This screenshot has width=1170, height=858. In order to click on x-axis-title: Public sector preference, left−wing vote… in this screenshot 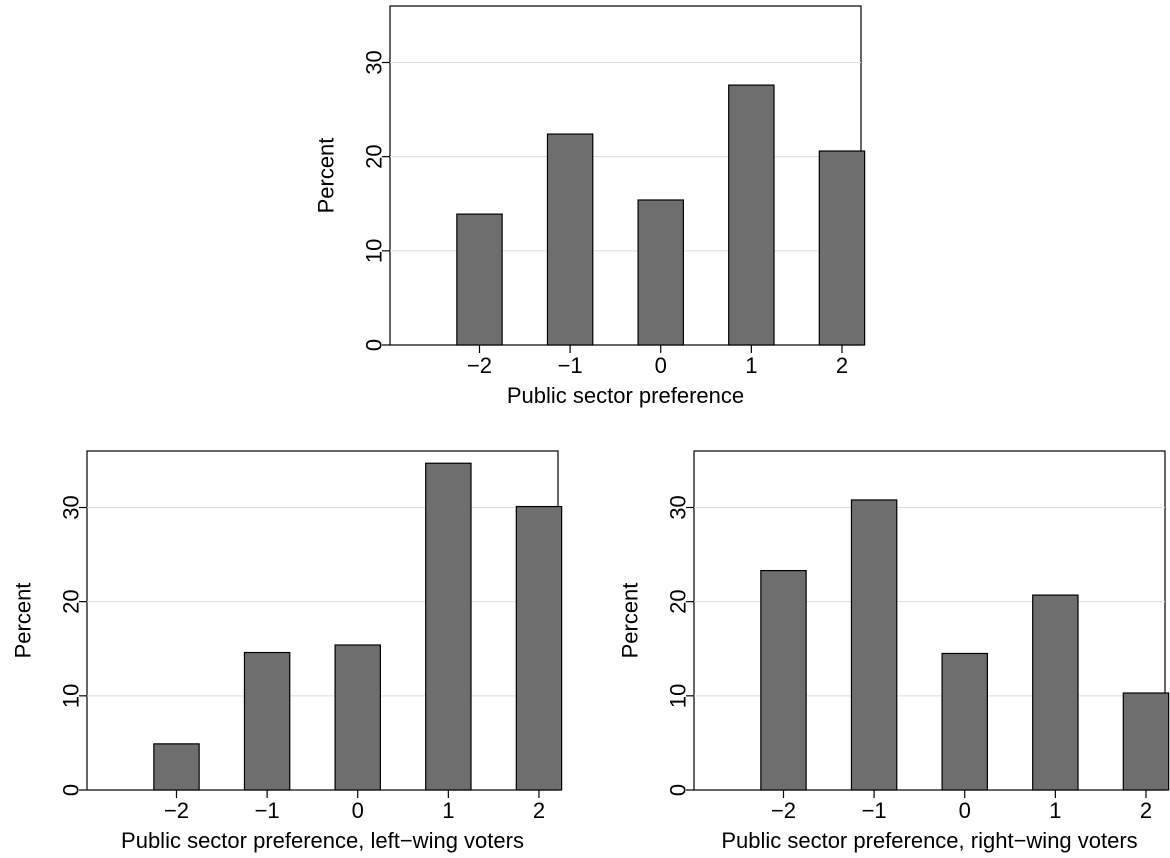, I will do `click(322, 840)`.